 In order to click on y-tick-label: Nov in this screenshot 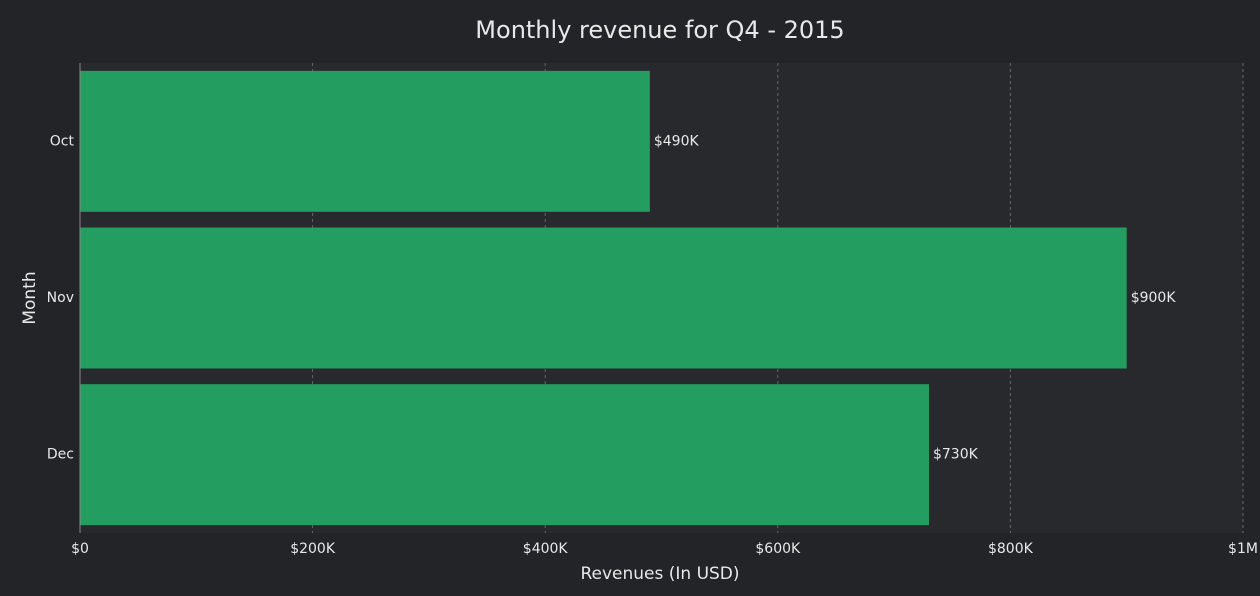, I will do `click(60, 298)`.